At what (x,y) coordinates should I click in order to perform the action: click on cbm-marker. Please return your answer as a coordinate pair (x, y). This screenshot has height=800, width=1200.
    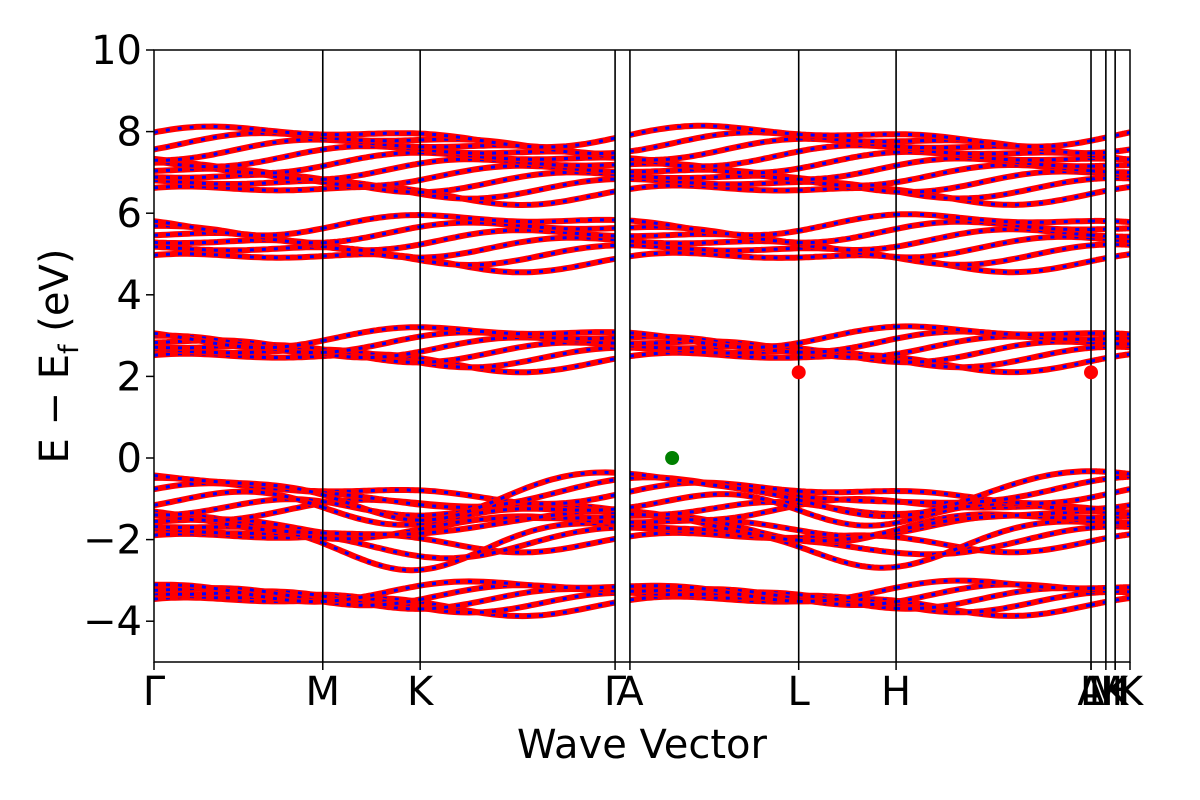
    Looking at the image, I should click on (1091, 372).